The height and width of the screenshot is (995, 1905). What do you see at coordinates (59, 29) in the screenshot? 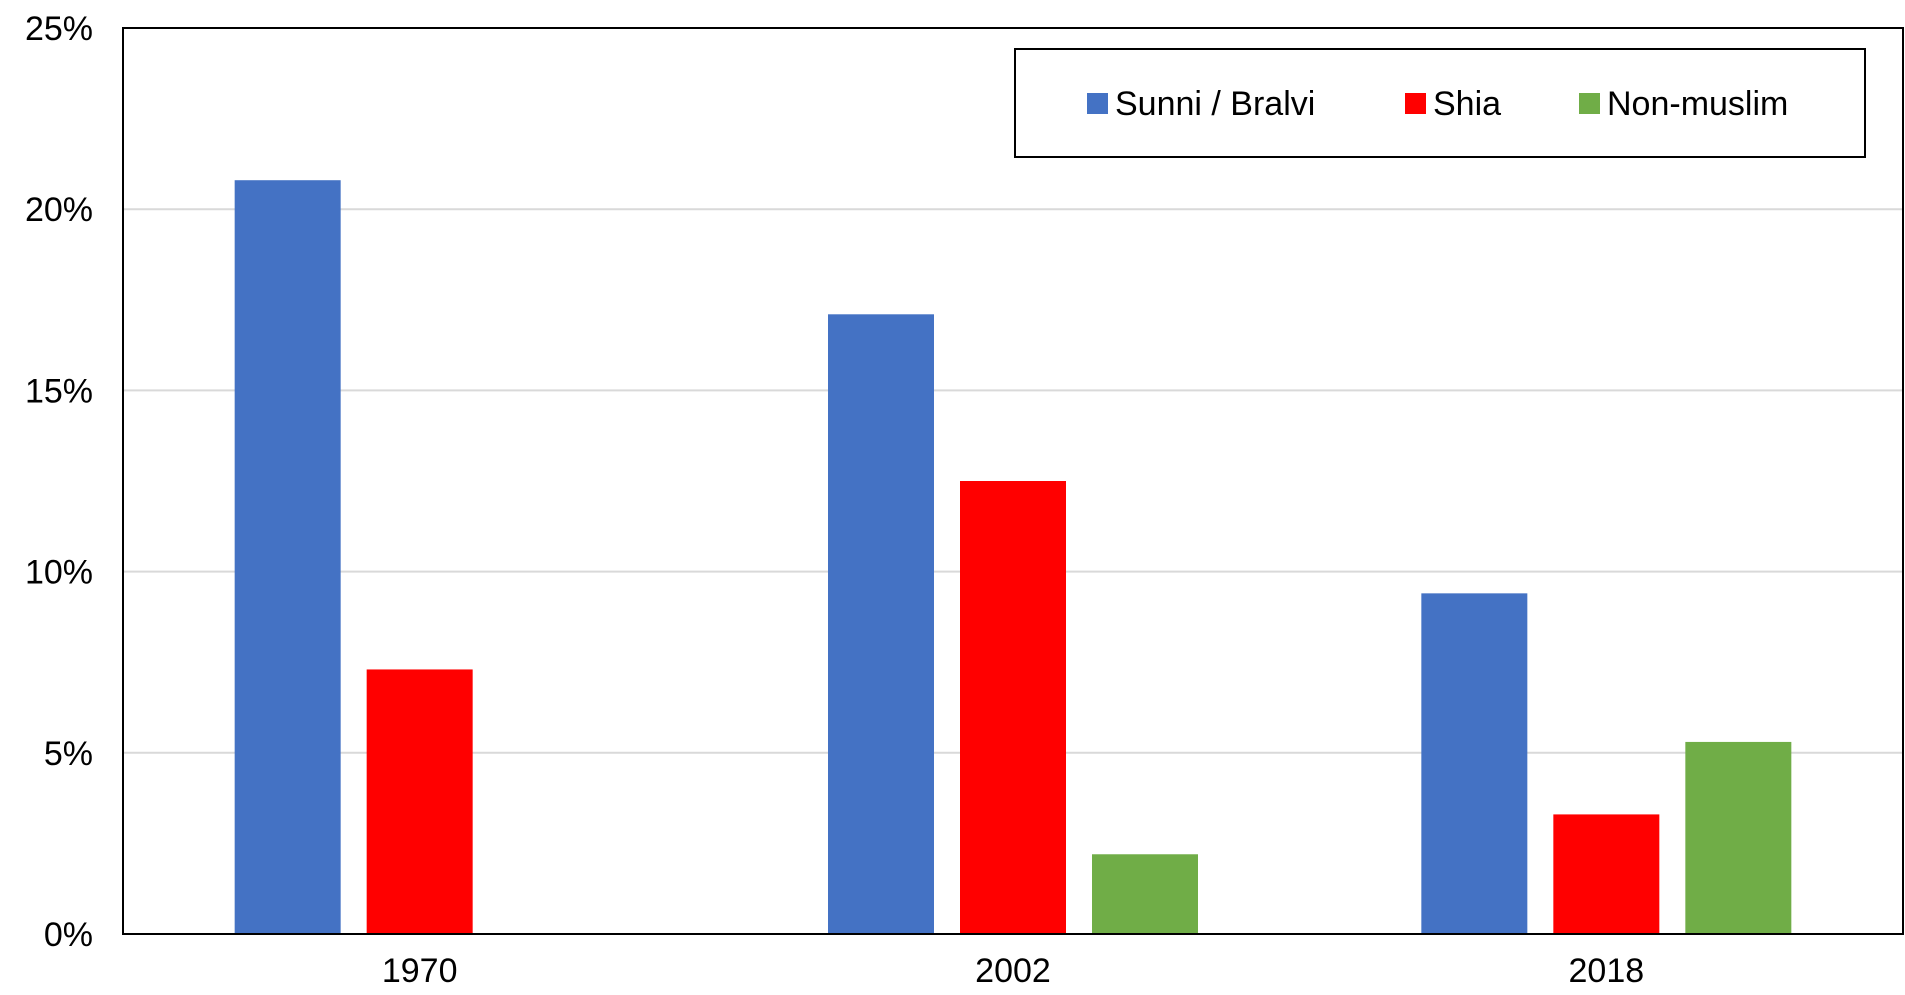
I see `y-tick-label: 25%` at bounding box center [59, 29].